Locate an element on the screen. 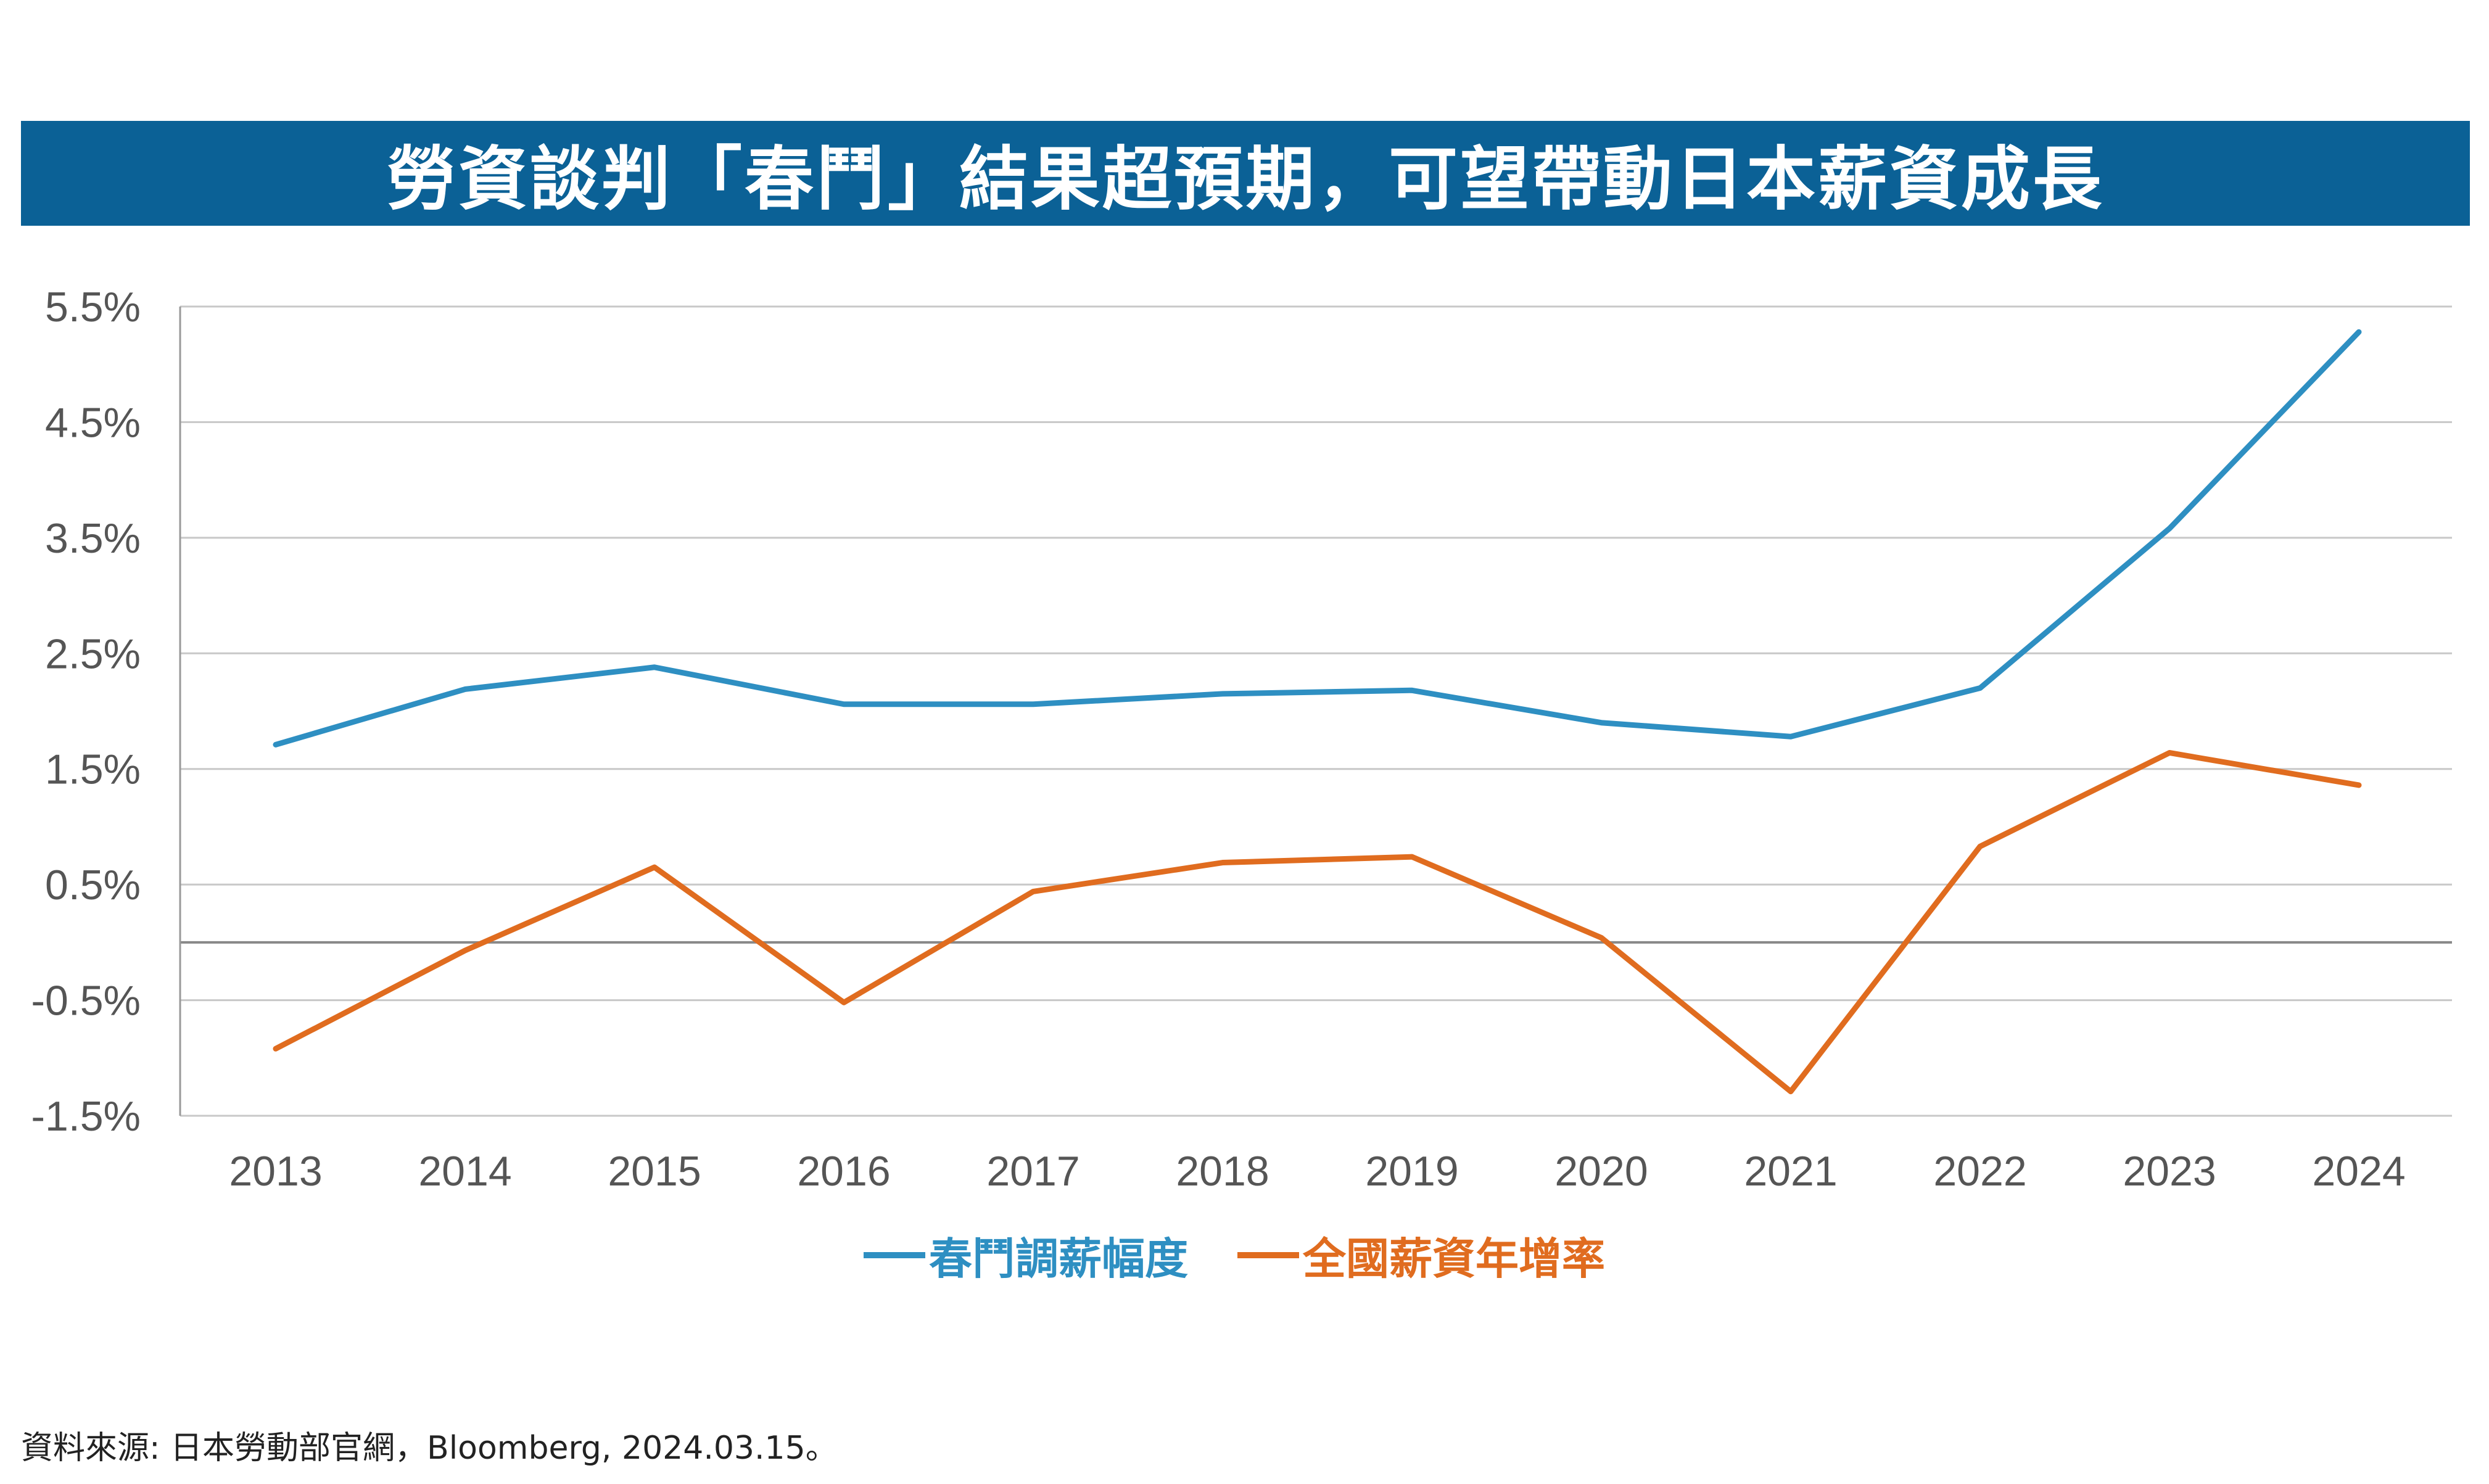 This screenshot has height=1484, width=2489. legend: 春鬥調薪幅度 全國薪資年增率 is located at coordinates (1234, 1255).